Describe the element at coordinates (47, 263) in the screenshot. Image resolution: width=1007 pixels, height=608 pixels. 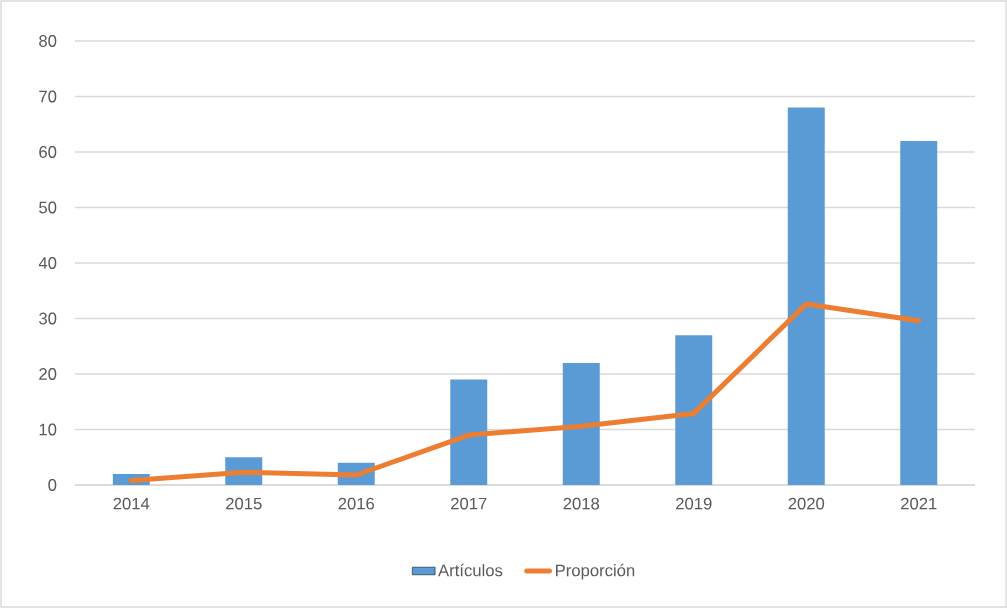
I see `y-tick-label: 40` at that location.